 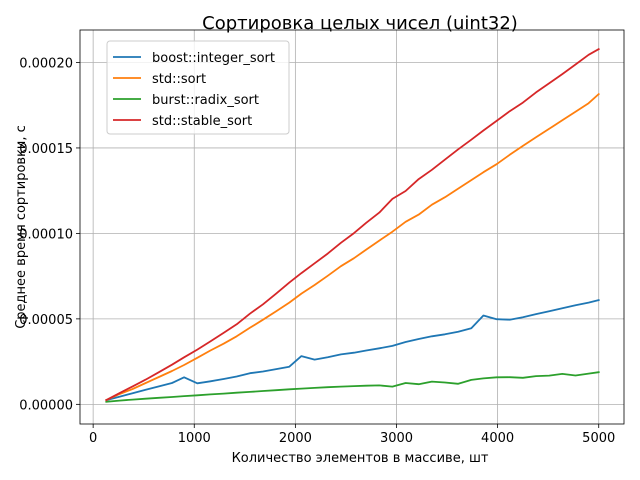 What do you see at coordinates (202, 121) in the screenshot?
I see `legend-label: std::stable_sort` at bounding box center [202, 121].